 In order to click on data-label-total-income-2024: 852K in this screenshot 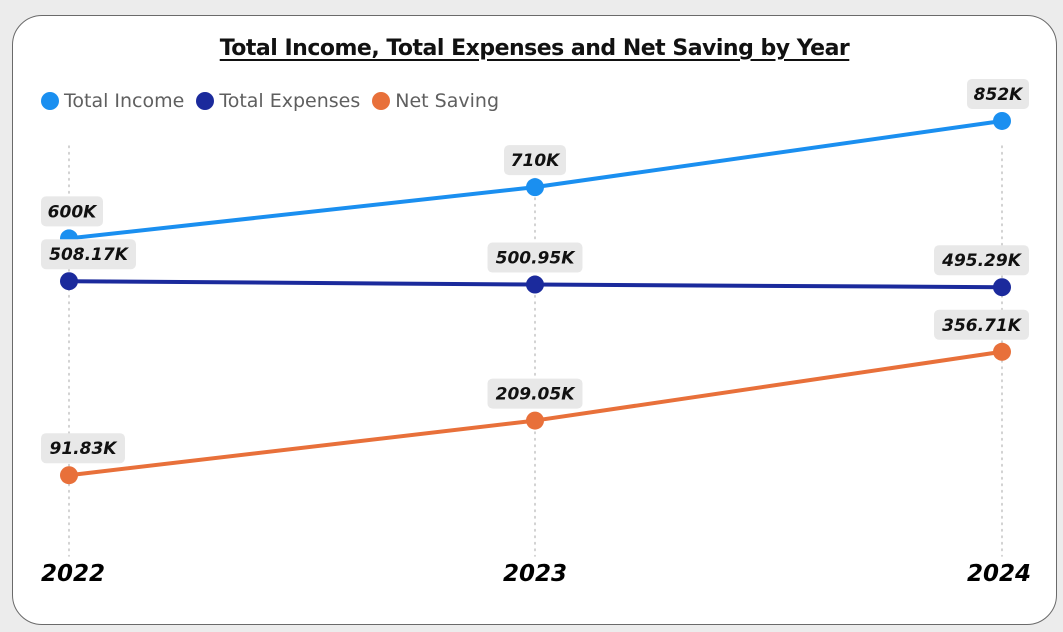, I will do `click(999, 95)`.